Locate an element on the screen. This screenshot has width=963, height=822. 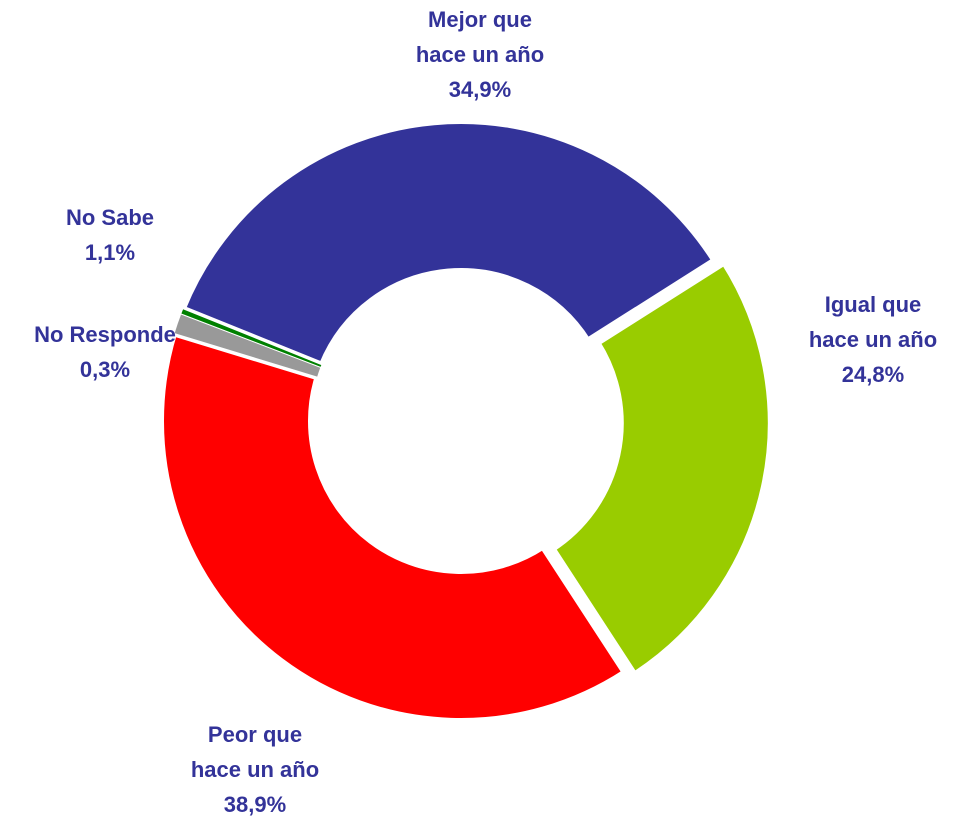
slice-label: Mejor que hace un año 34,9% is located at coordinates (480, 54).